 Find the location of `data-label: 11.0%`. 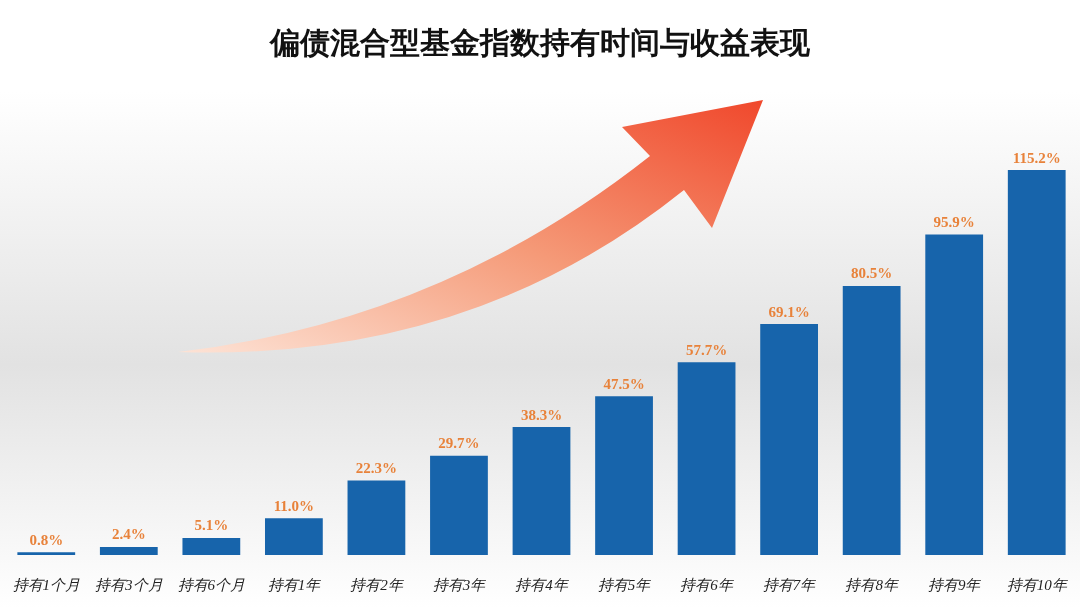

data-label: 11.0% is located at coordinates (294, 505).